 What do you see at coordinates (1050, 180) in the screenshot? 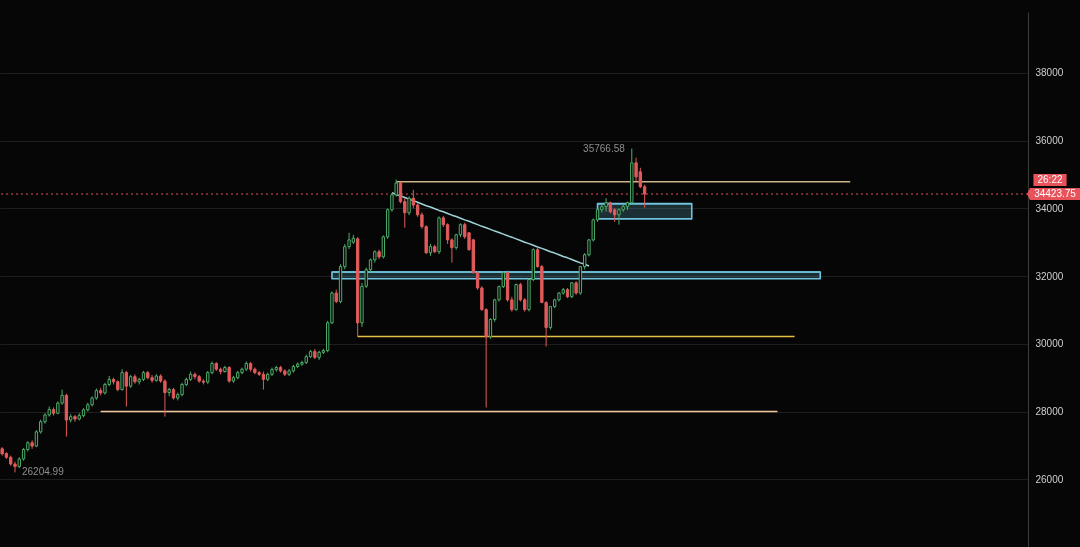
I see `text: 26:22` at bounding box center [1050, 180].